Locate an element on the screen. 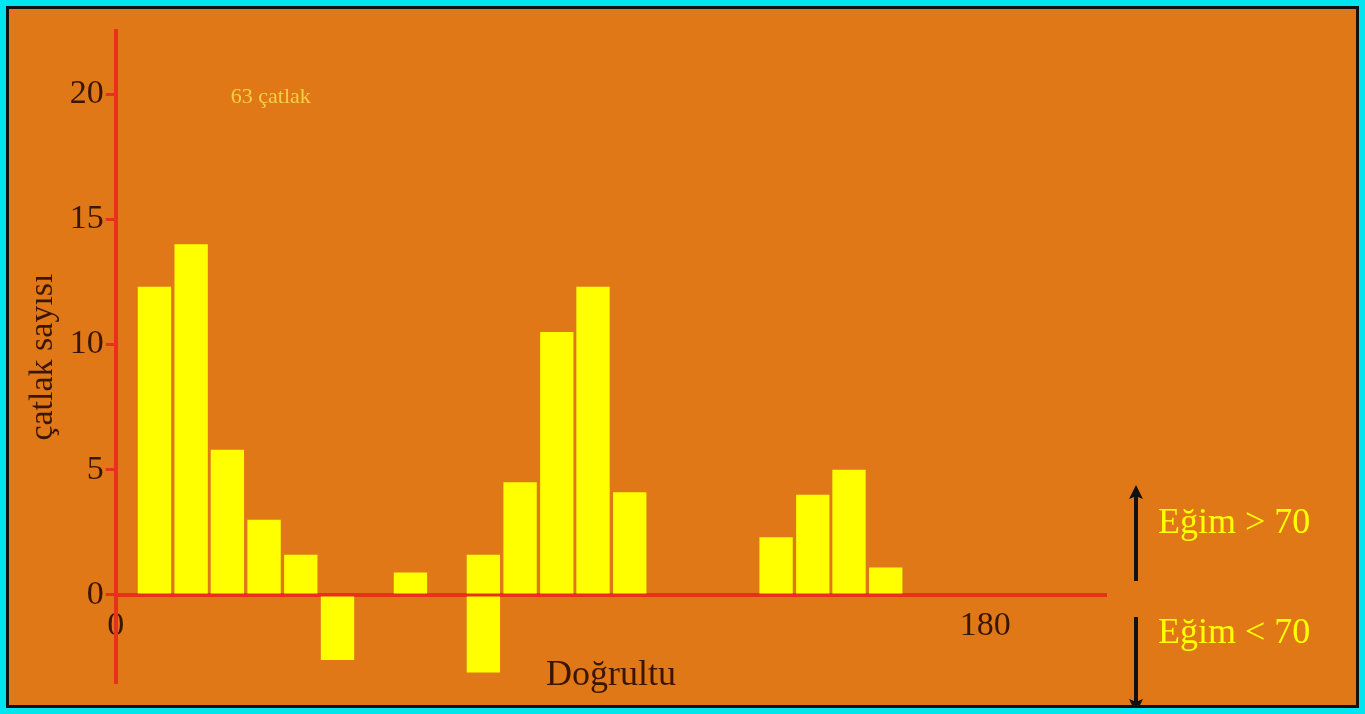  y-tick-label: 0 is located at coordinates (95, 592).